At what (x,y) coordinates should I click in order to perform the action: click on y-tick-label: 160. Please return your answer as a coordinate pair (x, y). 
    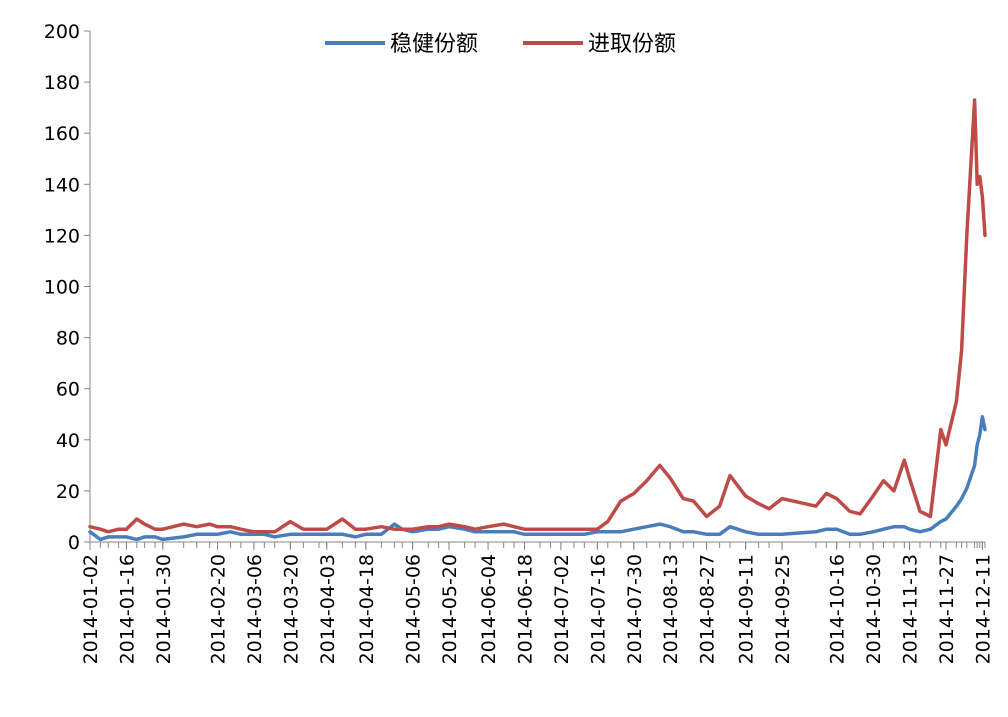
    Looking at the image, I should click on (62, 134).